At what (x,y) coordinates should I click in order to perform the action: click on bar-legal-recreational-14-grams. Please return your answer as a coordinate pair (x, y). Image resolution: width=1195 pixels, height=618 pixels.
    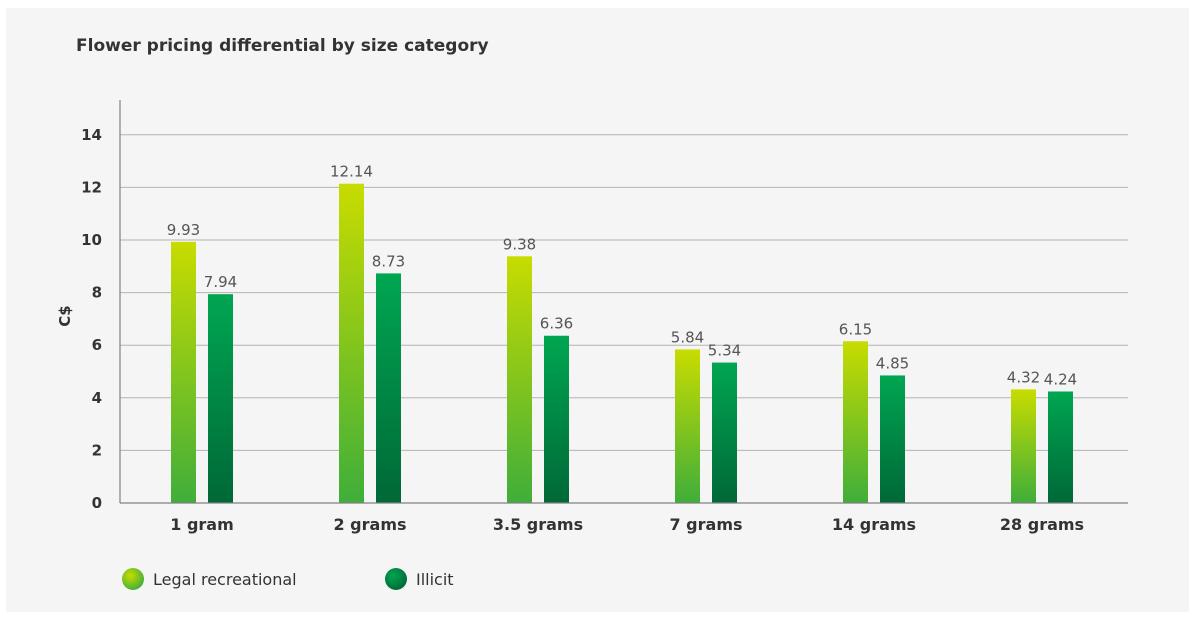
    Looking at the image, I should click on (855, 422).